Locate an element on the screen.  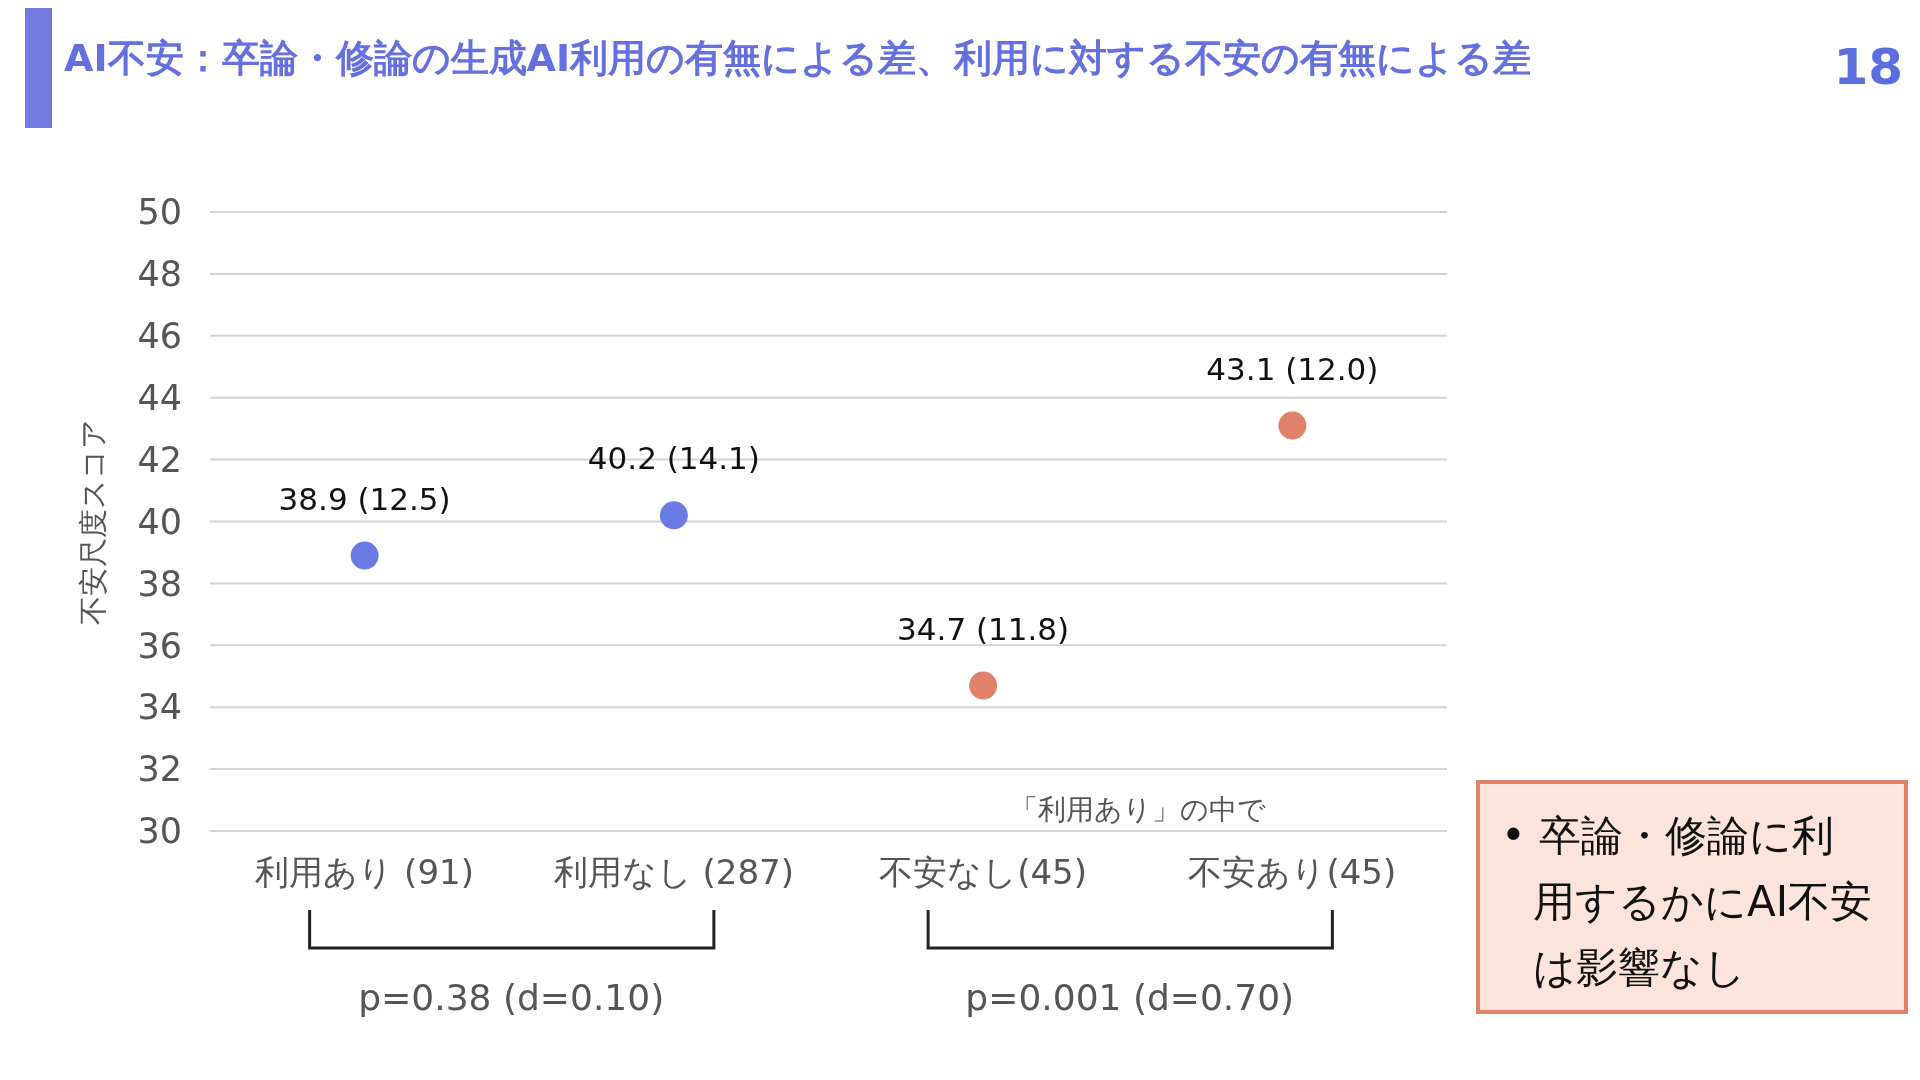
text: p=0.001 (d=0.70) is located at coordinates (1130, 997).